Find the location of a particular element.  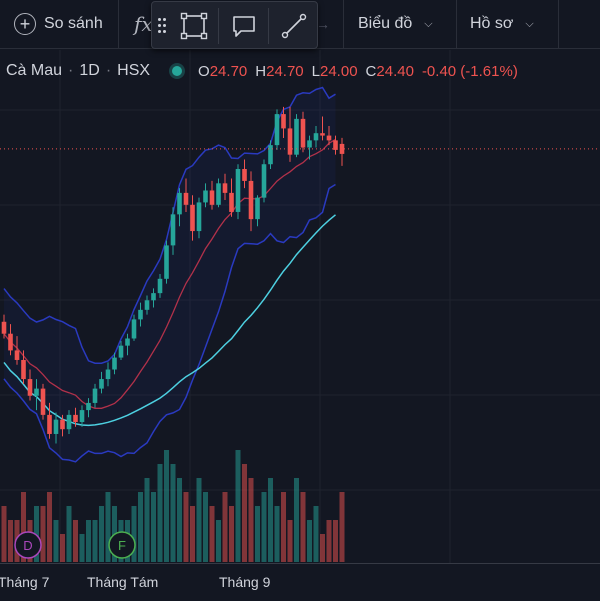

floating-toolbar-divider is located at coordinates (268, 26).